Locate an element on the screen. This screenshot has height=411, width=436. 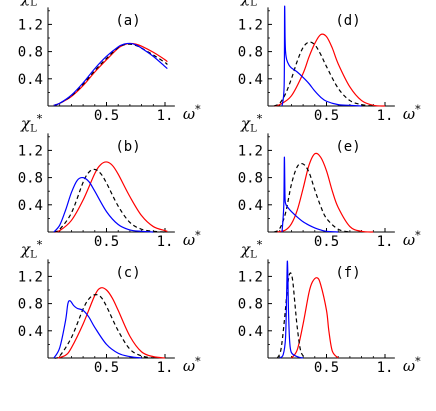
panel-f: 0.5 1. 0.4 0.8 1.2 χL* ω* (f) is located at coordinates (329, 307).